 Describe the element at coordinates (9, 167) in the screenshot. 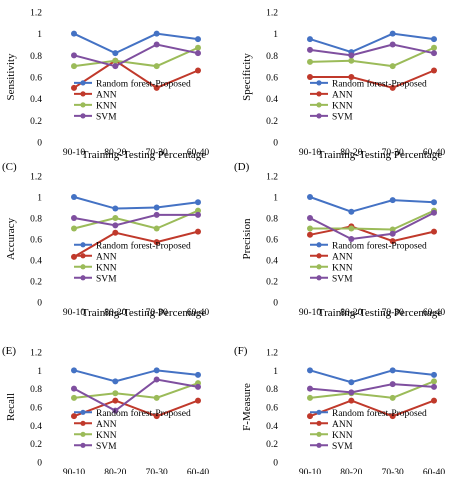

I see `panel-label: (C)` at that location.